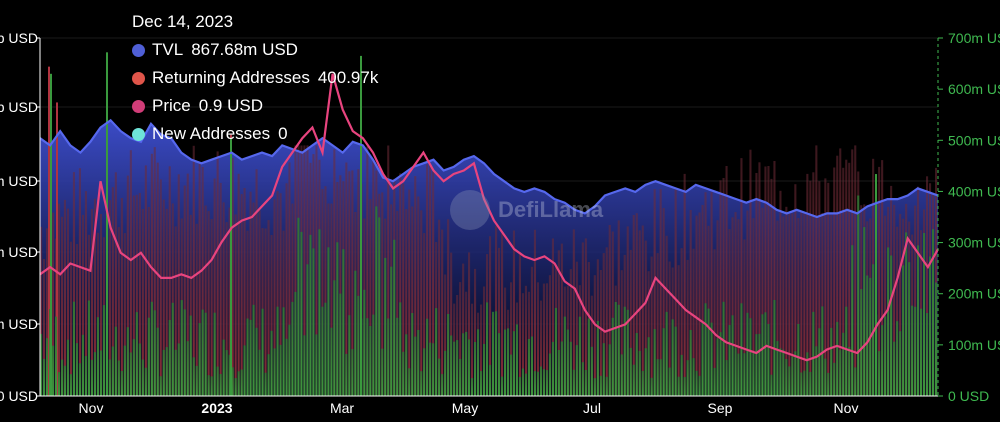 This screenshot has height=422, width=1000. Describe the element at coordinates (255, 134) in the screenshot. I see `tooltip-row-new-addresses: New Addresses 0` at that location.